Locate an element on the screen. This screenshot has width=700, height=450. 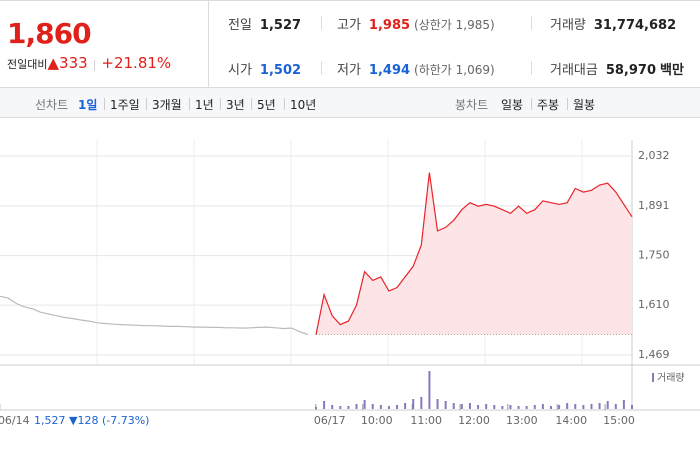
down-icon: ▼ is located at coordinates (72, 420).